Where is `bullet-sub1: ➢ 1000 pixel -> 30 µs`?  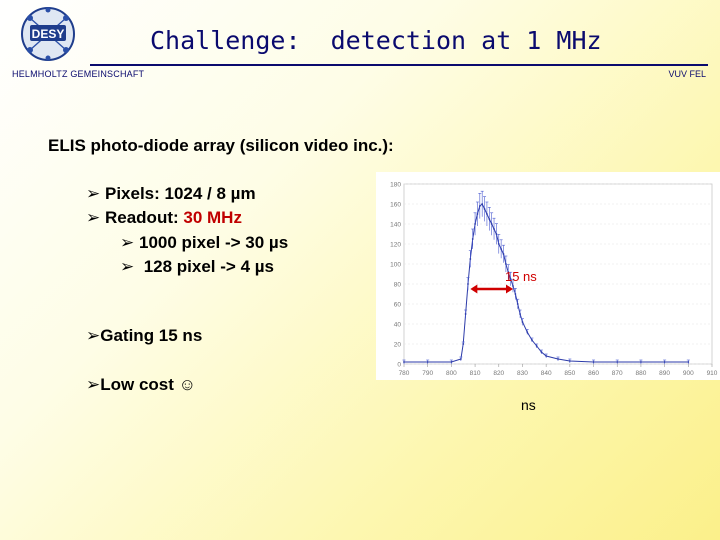
bullet-sub1: ➢ 1000 pixel -> 30 µs is located at coordinates (204, 243).